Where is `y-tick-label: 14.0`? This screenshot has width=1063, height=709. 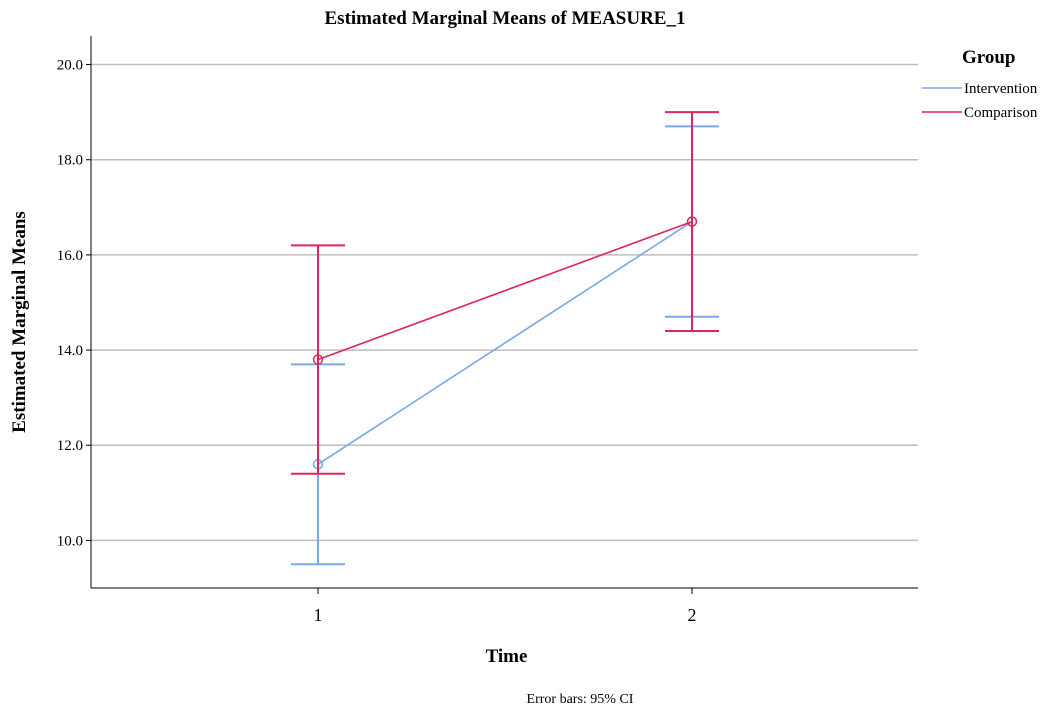
y-tick-label: 14.0 is located at coordinates (70, 351).